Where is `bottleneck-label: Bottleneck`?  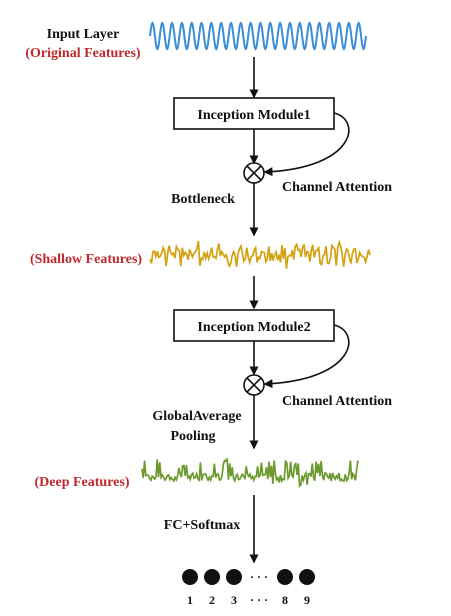 bottleneck-label: Bottleneck is located at coordinates (203, 199).